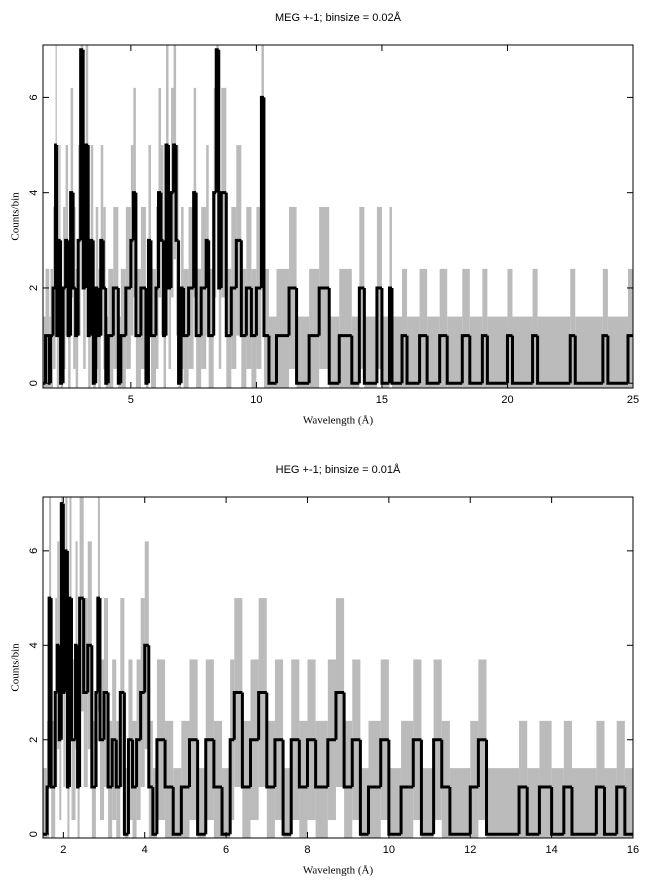 The height and width of the screenshot is (891, 649). Describe the element at coordinates (34, 193) in the screenshot. I see `y-tick-label: 4` at that location.